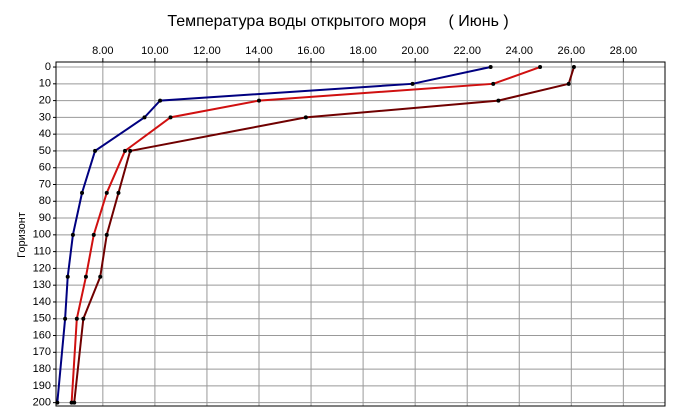 The width and height of the screenshot is (675, 419). What do you see at coordinates (155, 51) in the screenshot?
I see `x-tick-label: 10.00` at bounding box center [155, 51].